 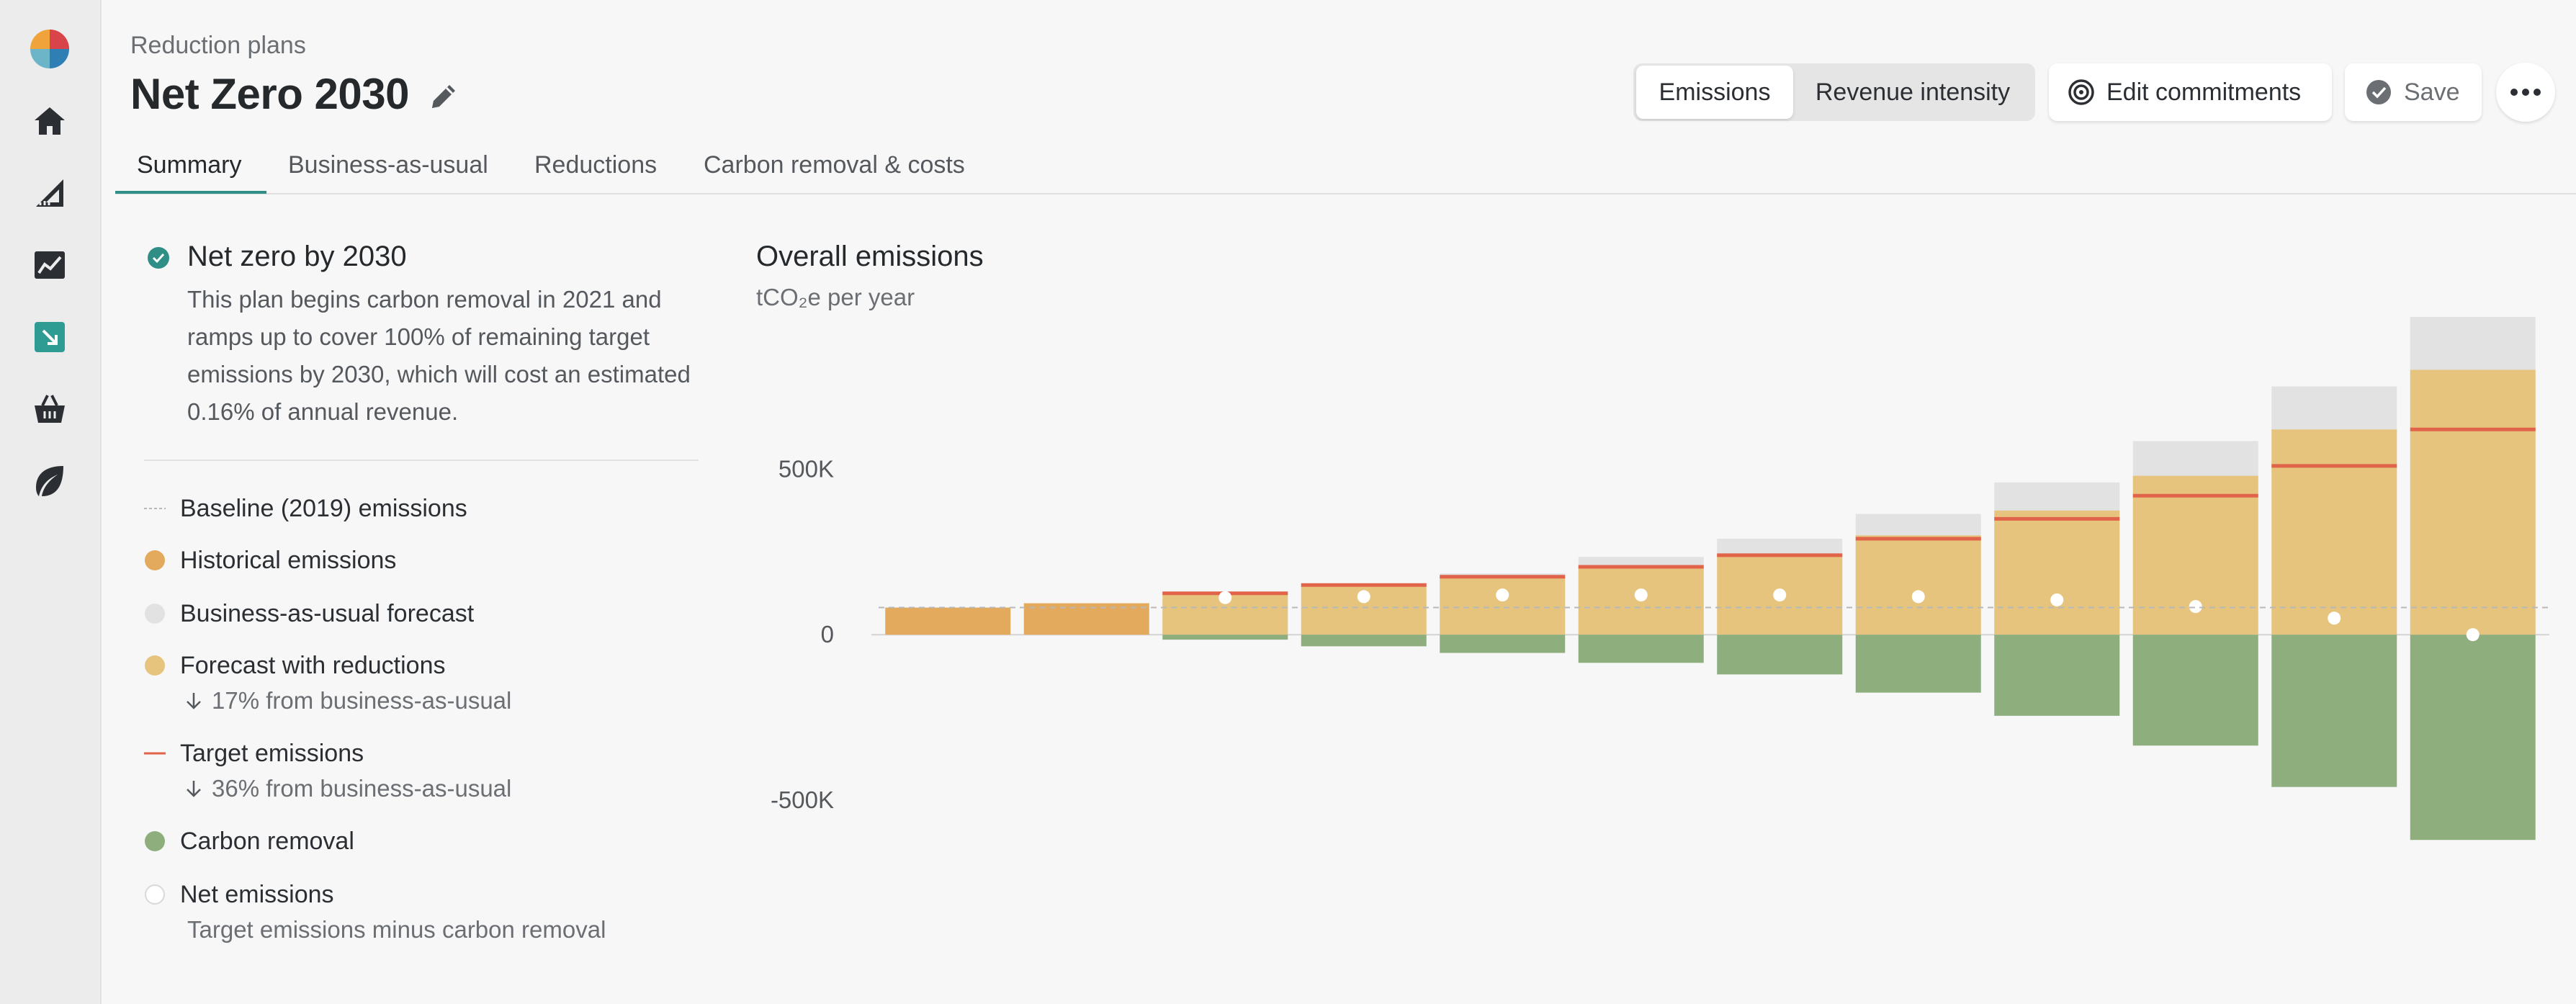 What do you see at coordinates (270, 94) in the screenshot?
I see `page-title: Net Zero 2030` at bounding box center [270, 94].